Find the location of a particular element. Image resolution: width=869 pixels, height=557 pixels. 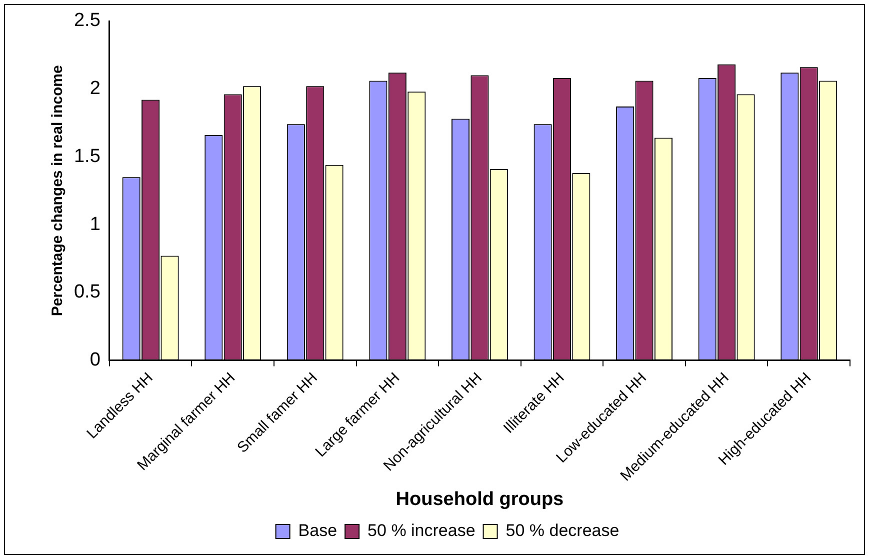

y-axis-title: Percentage changes in real income is located at coordinates (57, 190).